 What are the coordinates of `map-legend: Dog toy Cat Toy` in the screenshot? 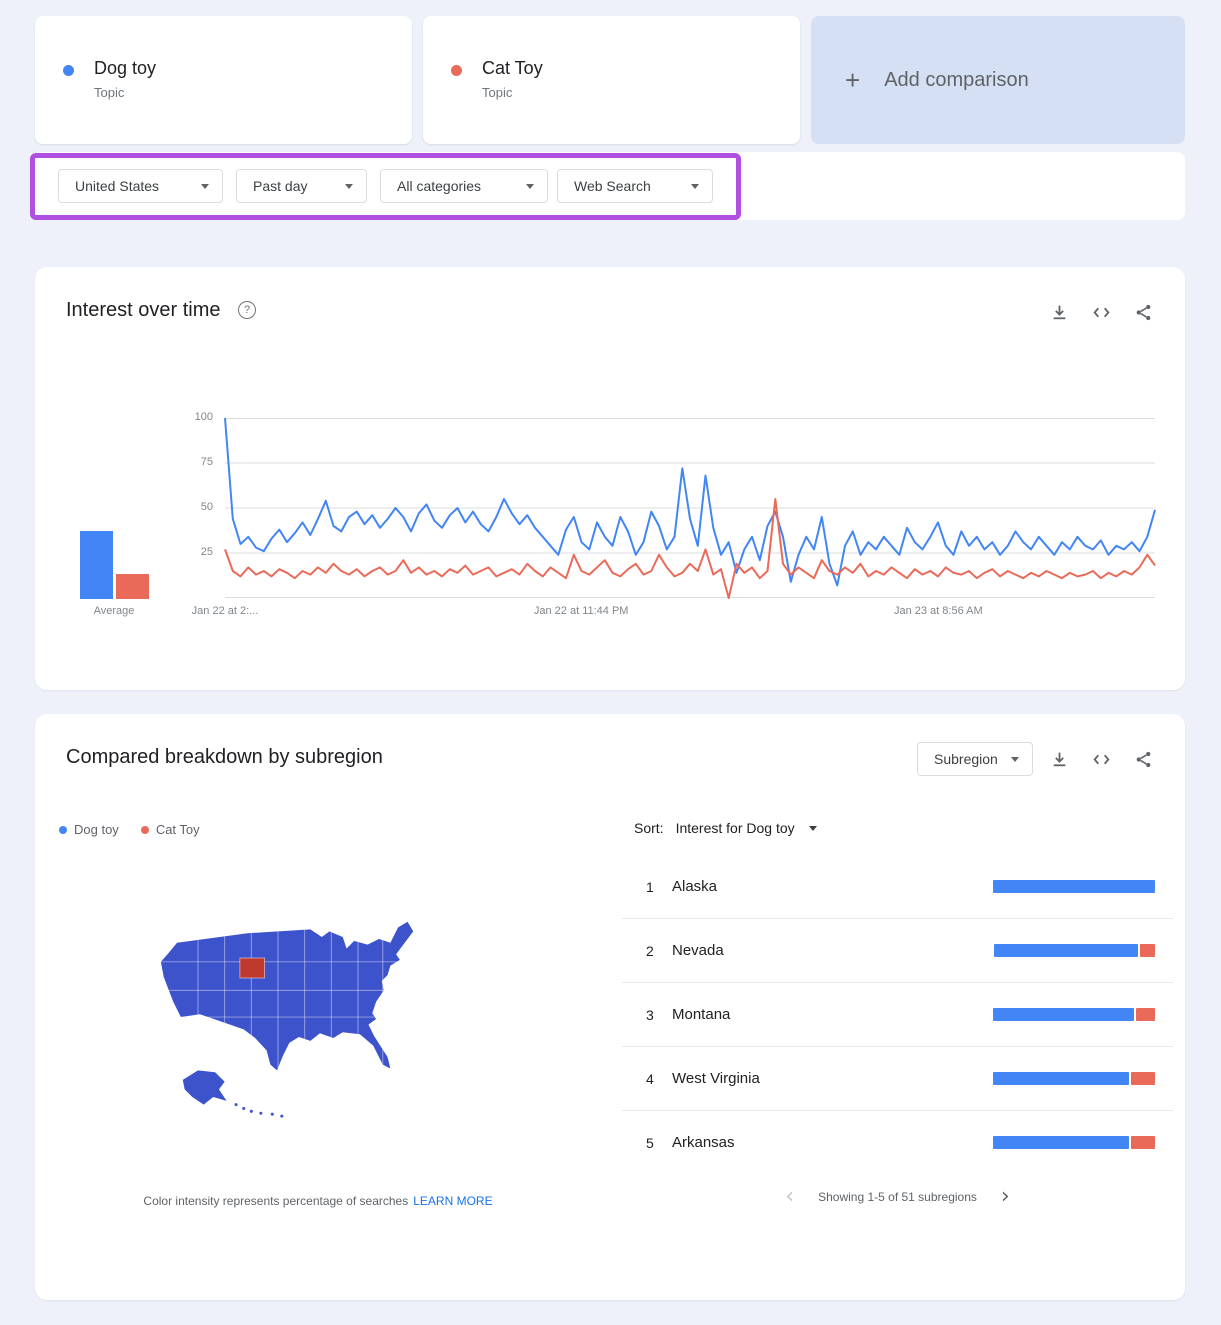 It's located at (129, 829).